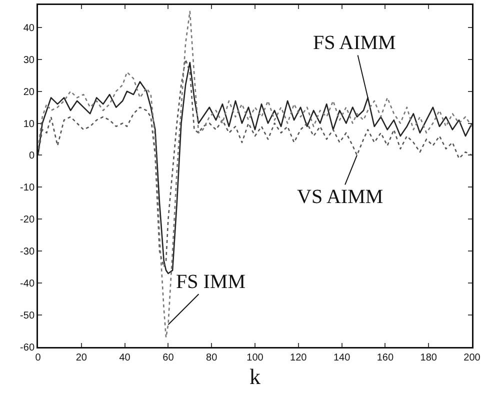 Image resolution: width=485 pixels, height=407 pixels. I want to click on y-tick-label: 20, so click(29, 92).